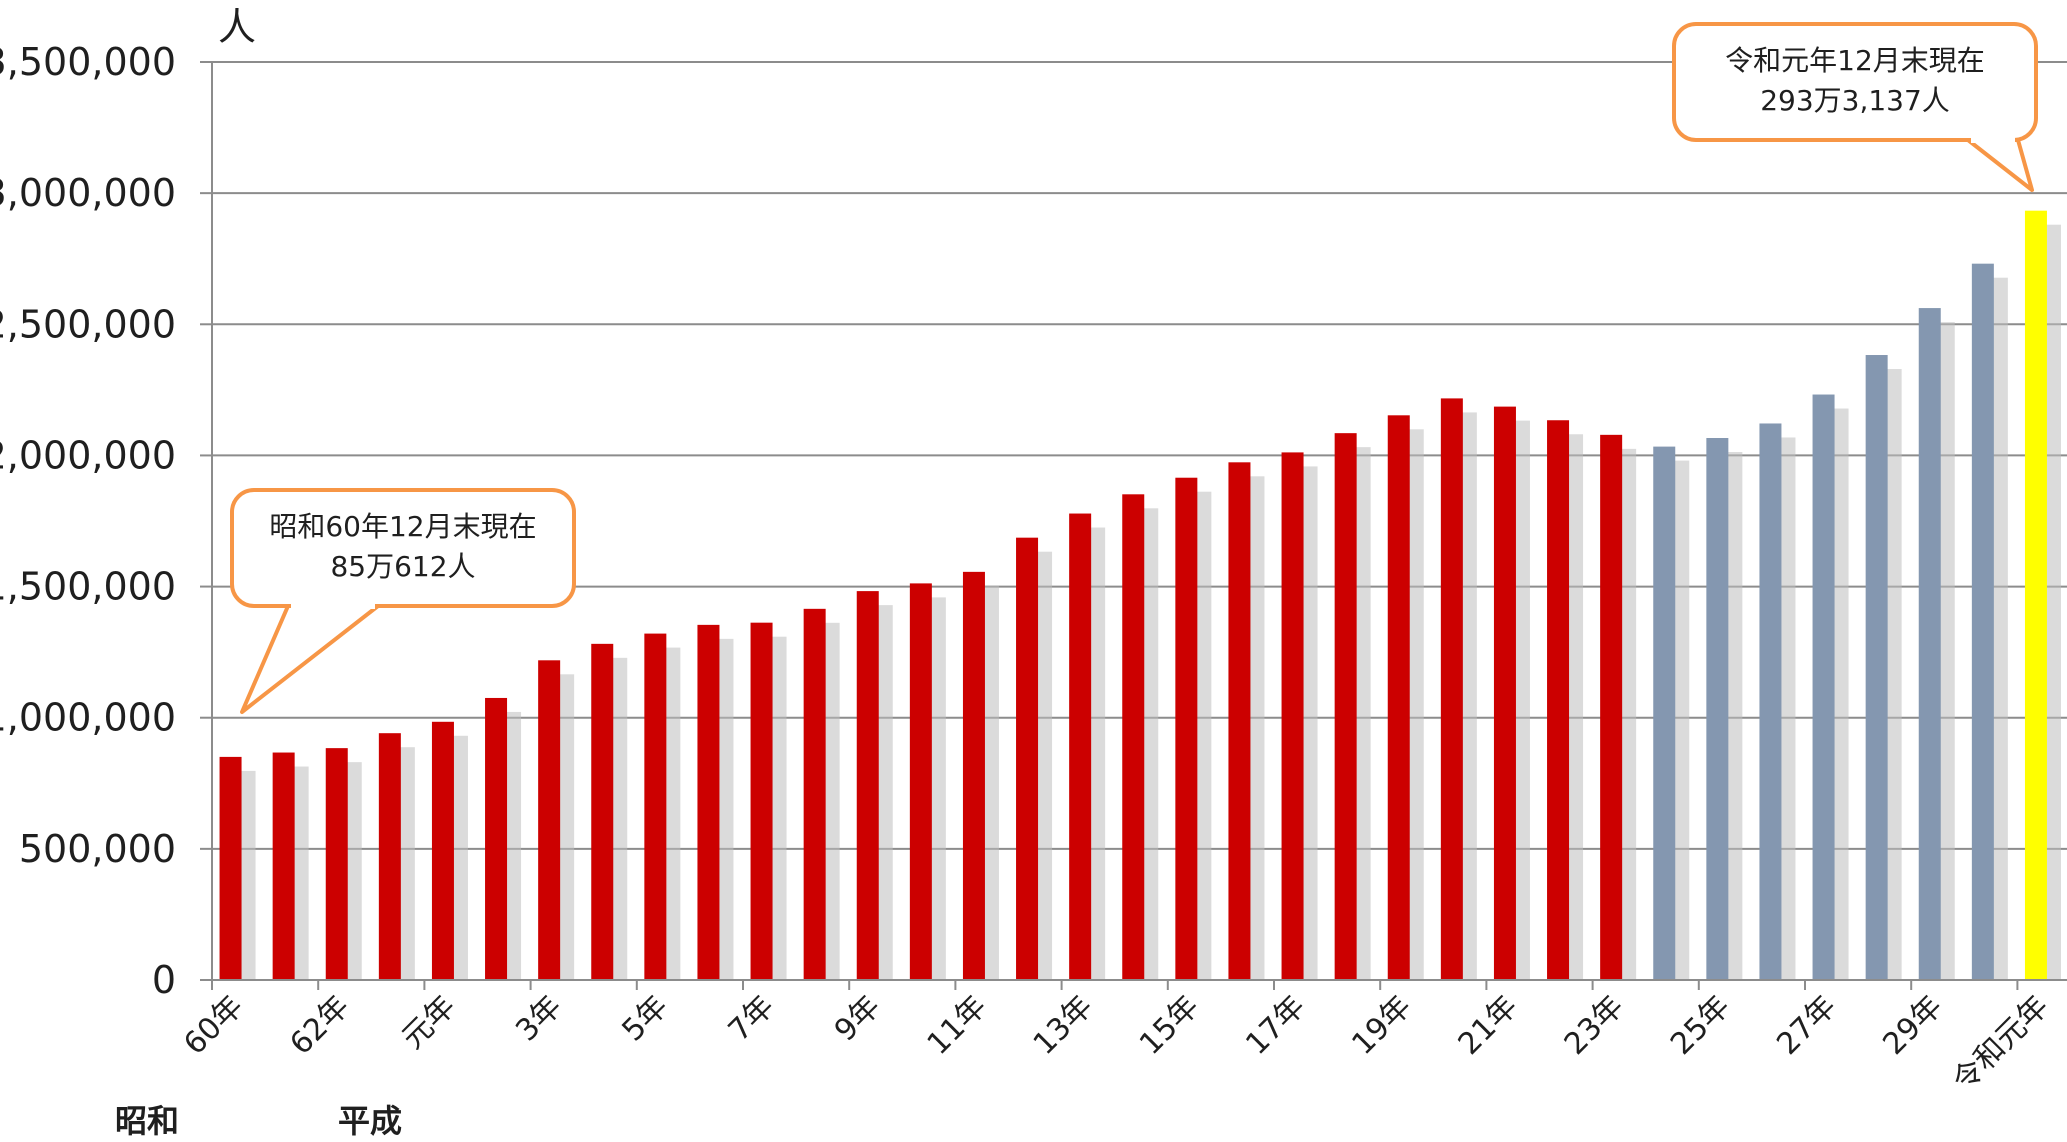 The height and width of the screenshot is (1142, 2067). I want to click on x-tick-label: 15年, so click(1169, 1025).